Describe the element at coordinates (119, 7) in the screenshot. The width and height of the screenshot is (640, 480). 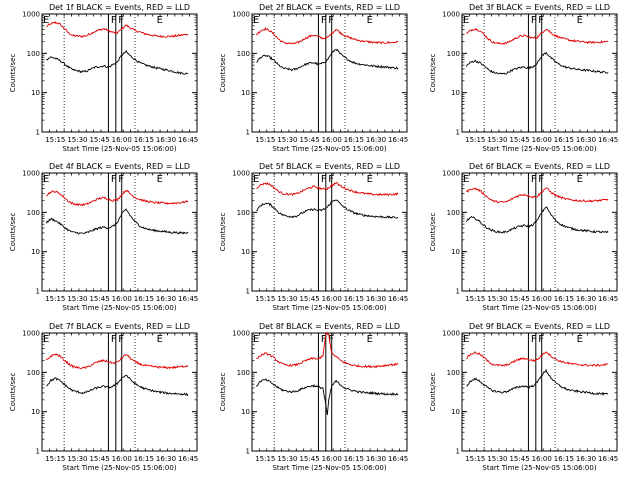
I see `panel-title: Det 1f BLACK = Events, RED = LLD` at that location.